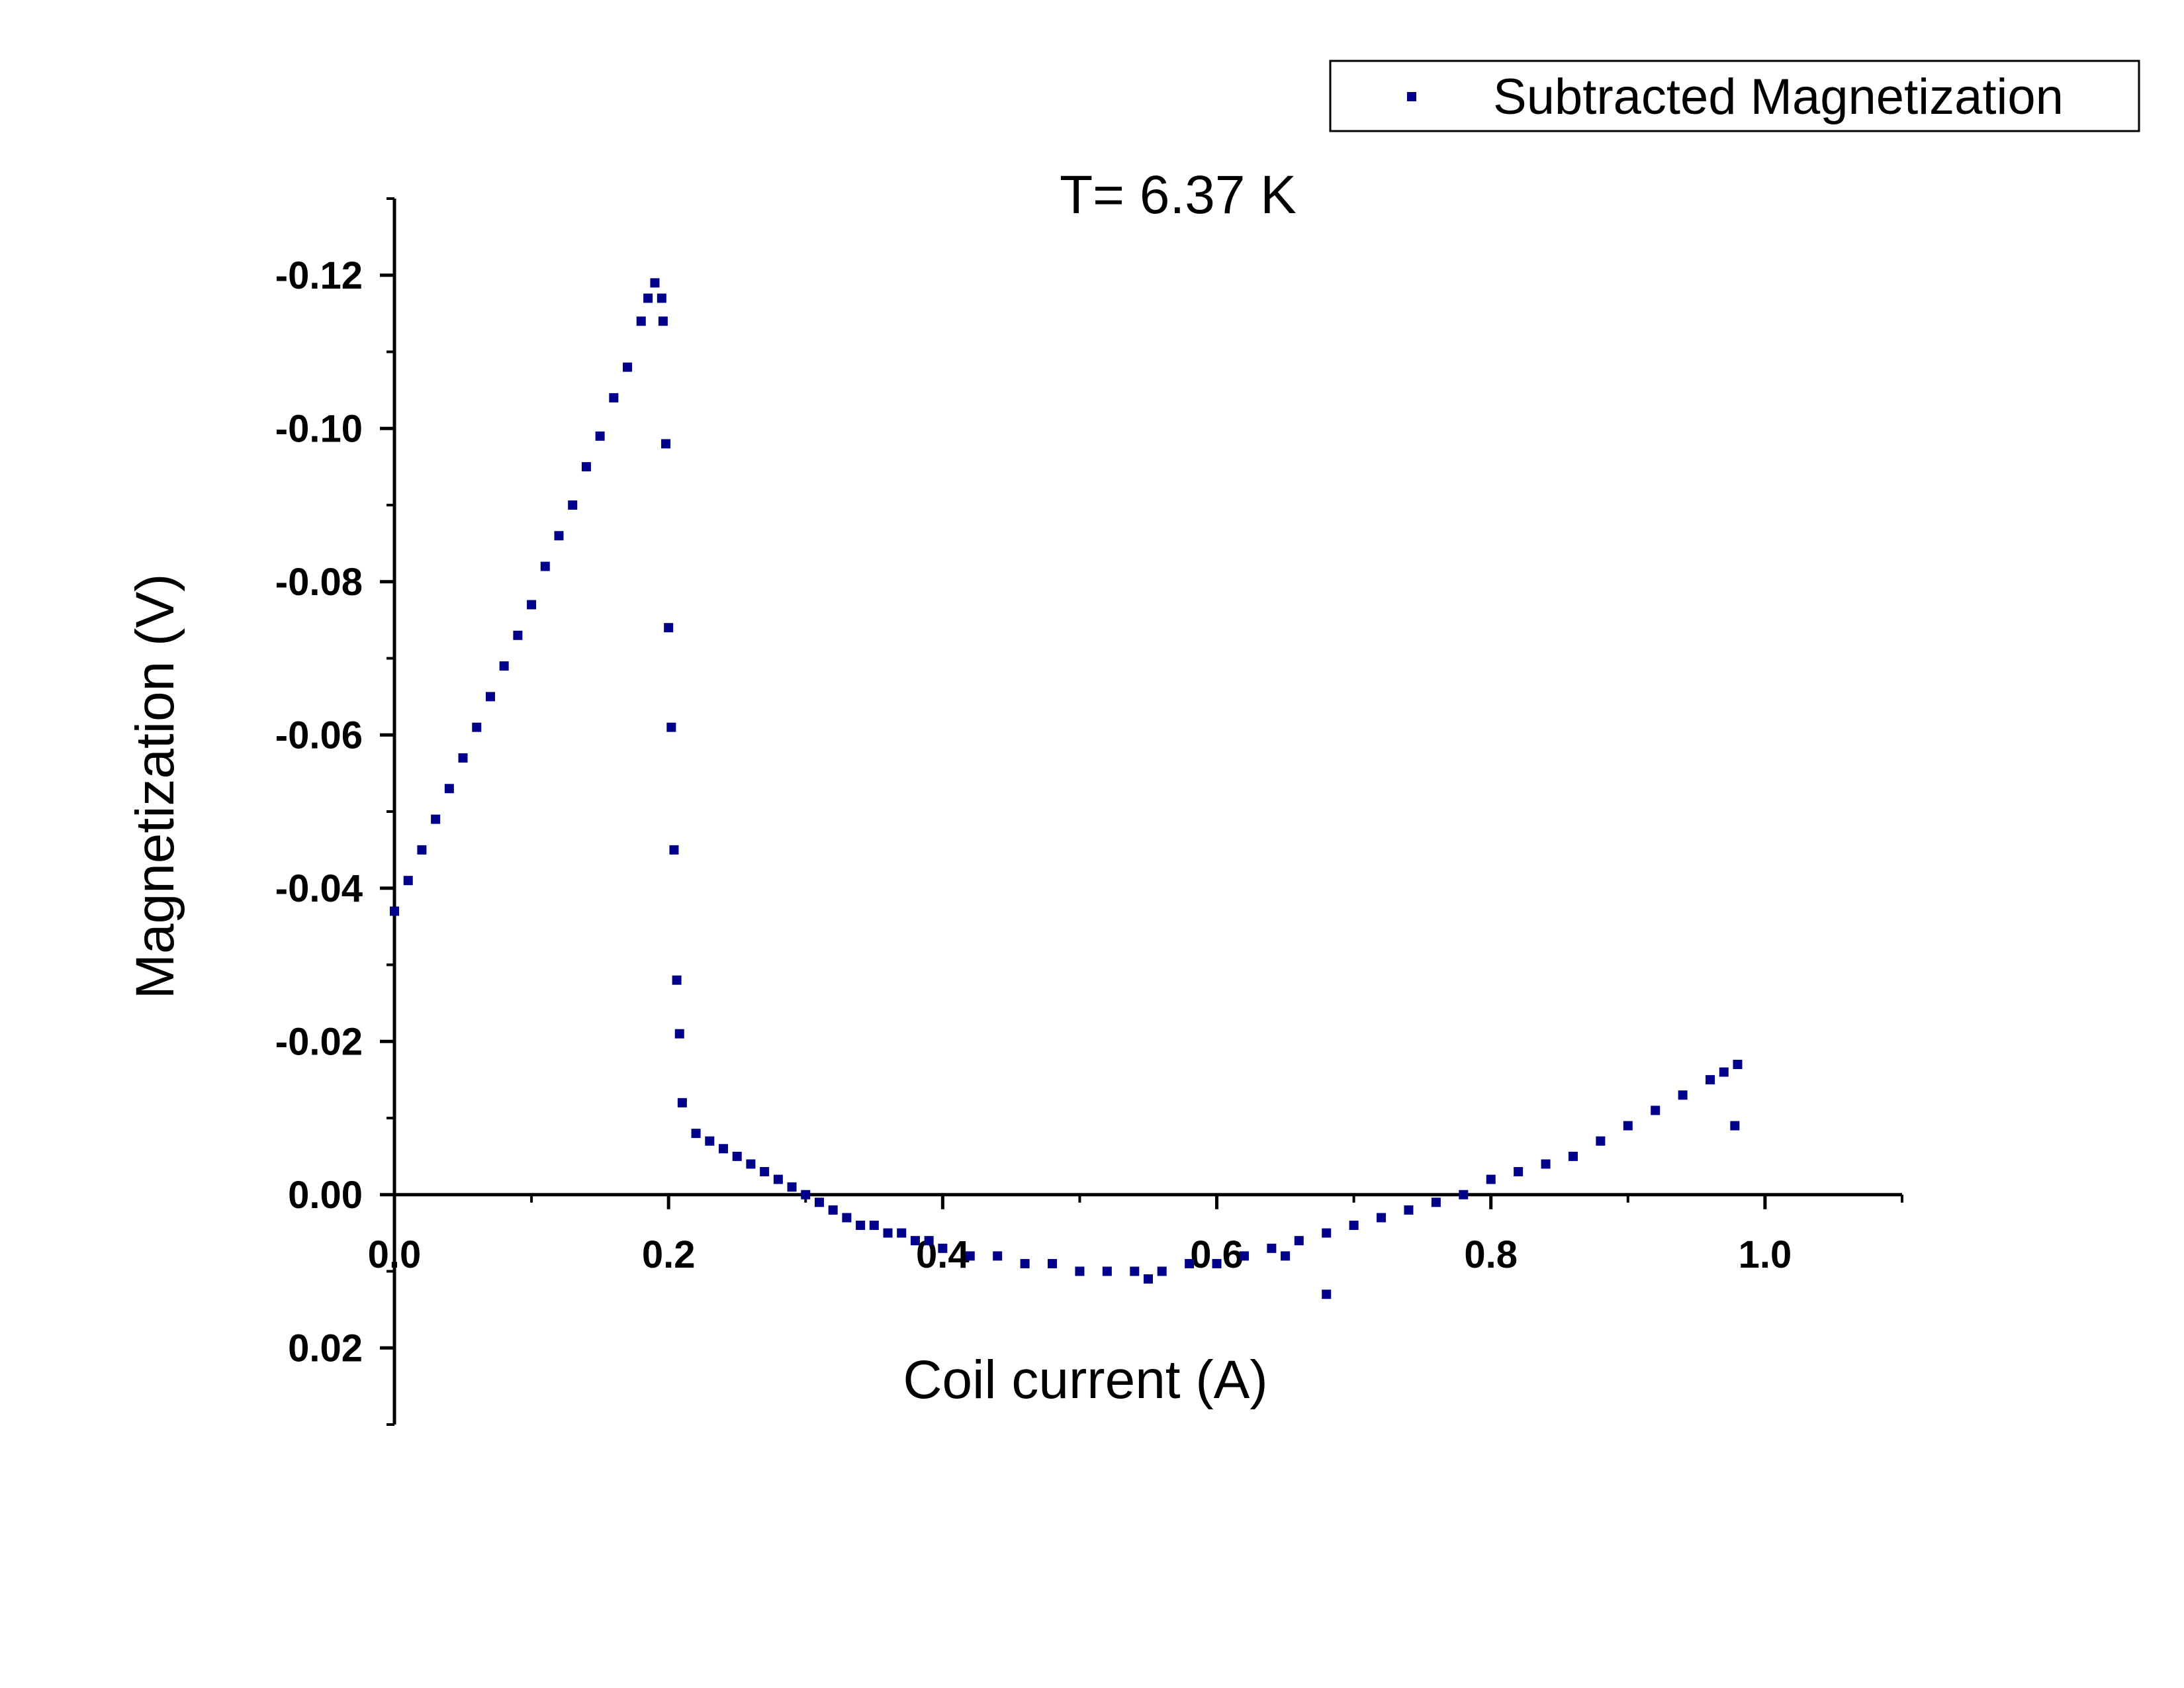 The image size is (2184, 1688). Describe the element at coordinates (319, 275) in the screenshot. I see `y-tick-label: -0.12` at that location.